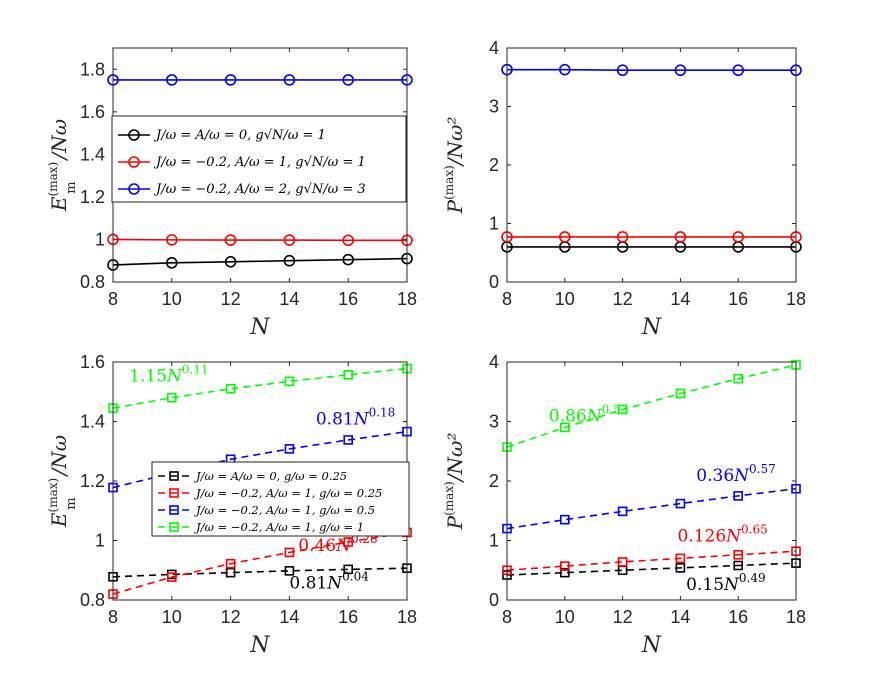  Describe the element at coordinates (148, 376) in the screenshot. I see `fit-annotation-base: 1.15` at that location.